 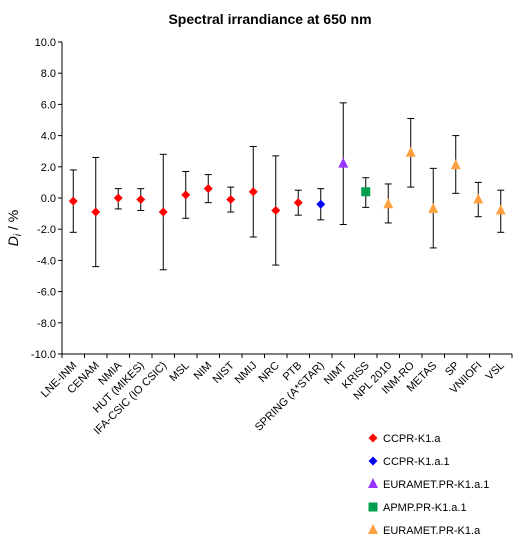 I want to click on x-tick-label: NRC, so click(x=269, y=372).